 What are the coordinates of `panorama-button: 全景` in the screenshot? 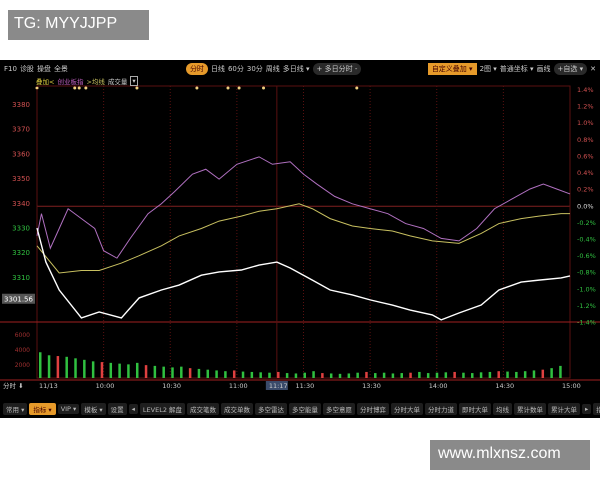 It's located at (60, 69).